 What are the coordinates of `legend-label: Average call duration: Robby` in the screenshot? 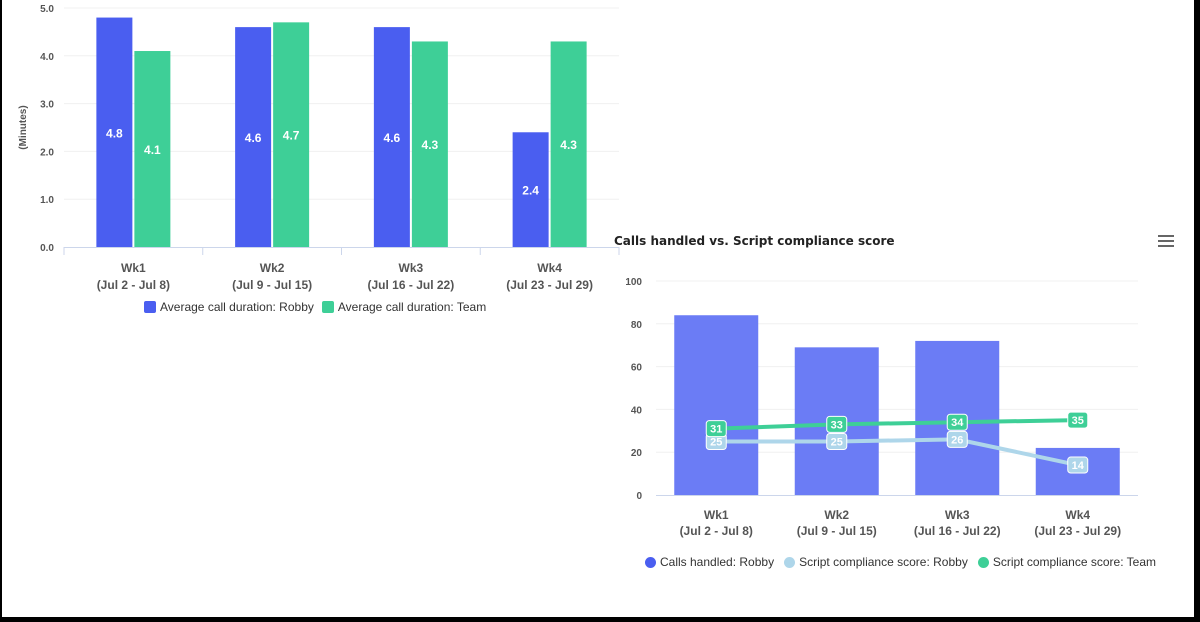 It's located at (237, 307).